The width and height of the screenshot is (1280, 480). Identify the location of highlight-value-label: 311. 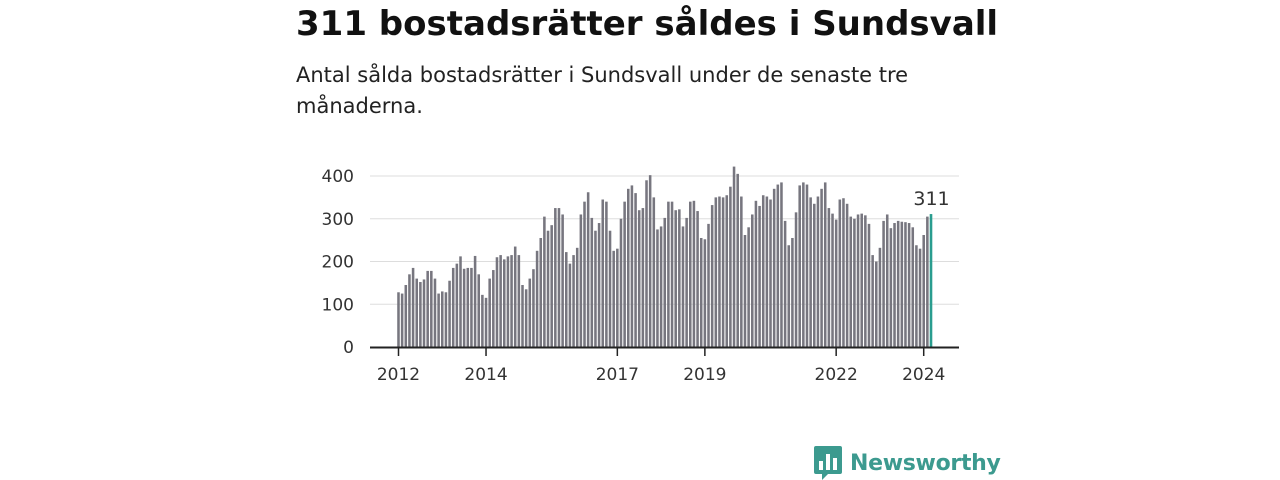
(931, 199).